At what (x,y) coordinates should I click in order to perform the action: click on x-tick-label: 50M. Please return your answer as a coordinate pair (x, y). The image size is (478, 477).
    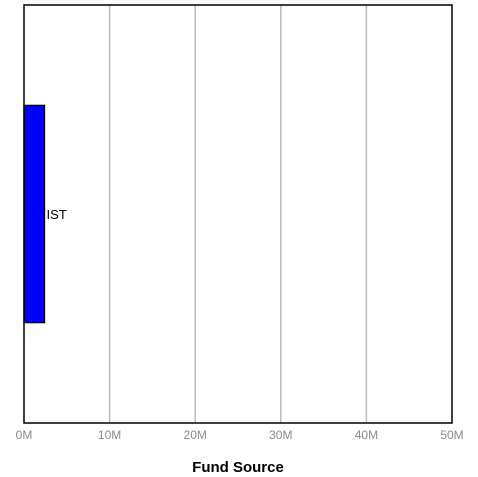
    Looking at the image, I should click on (451, 435).